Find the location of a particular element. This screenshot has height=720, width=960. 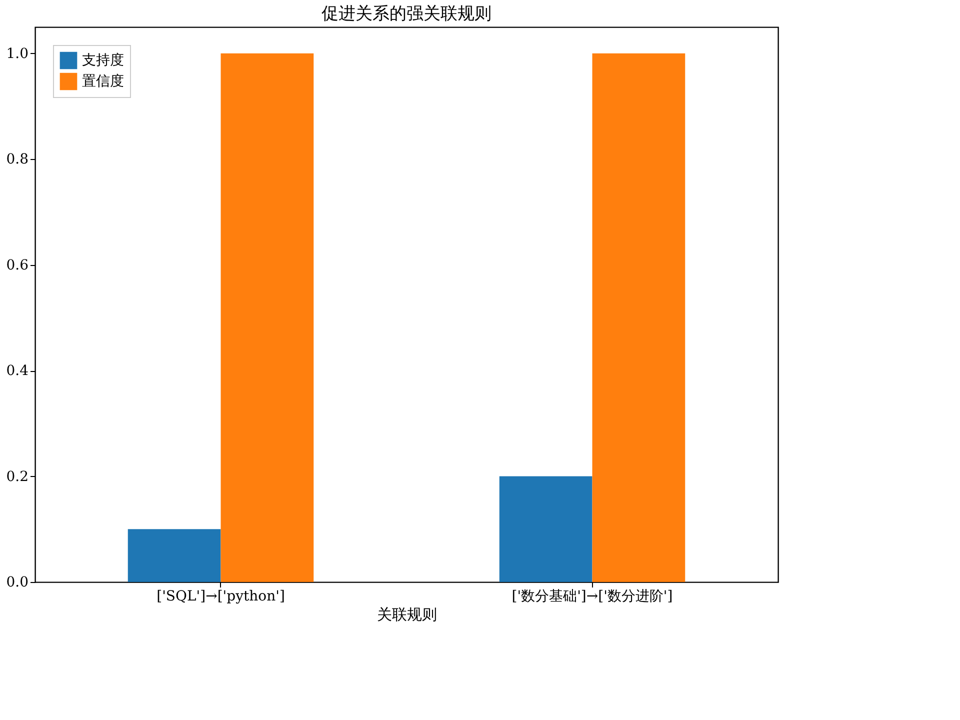

legend-label: 置信度 is located at coordinates (103, 82).